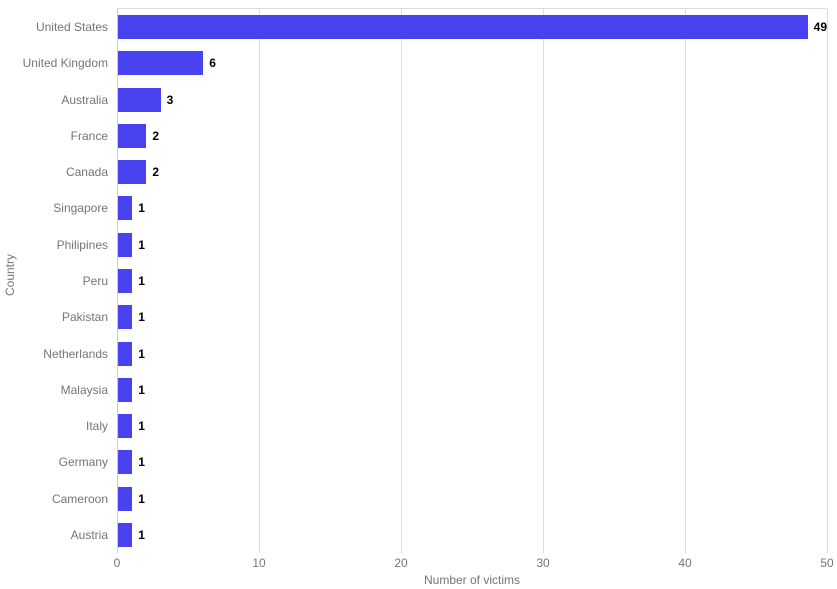 The image size is (837, 589). I want to click on x-axis-ticks: 0 10 20 30 40 50, so click(473, 563).